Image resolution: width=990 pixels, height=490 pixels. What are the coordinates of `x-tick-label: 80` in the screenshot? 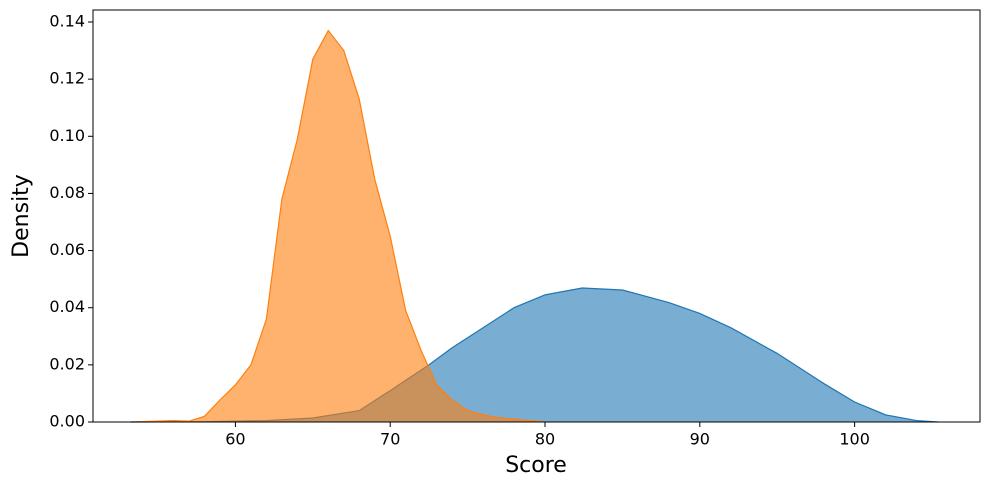 It's located at (545, 439).